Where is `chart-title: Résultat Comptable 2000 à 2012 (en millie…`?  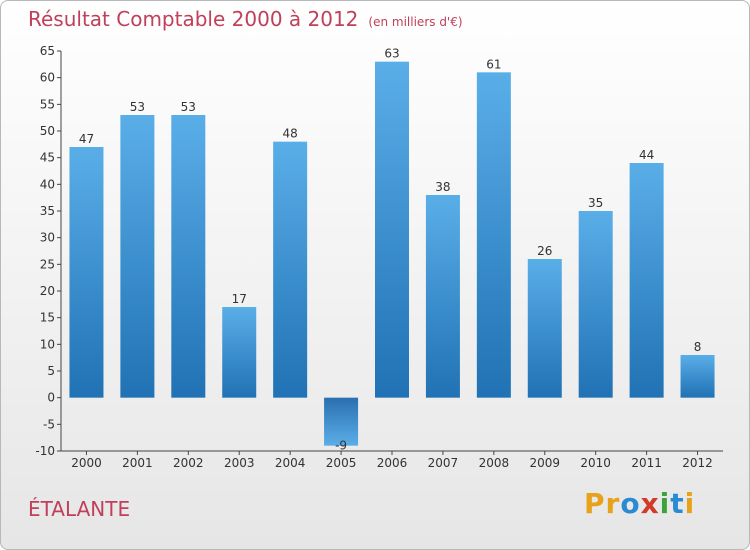
chart-title: Résultat Comptable 2000 à 2012 (en millie… is located at coordinates (245, 19).